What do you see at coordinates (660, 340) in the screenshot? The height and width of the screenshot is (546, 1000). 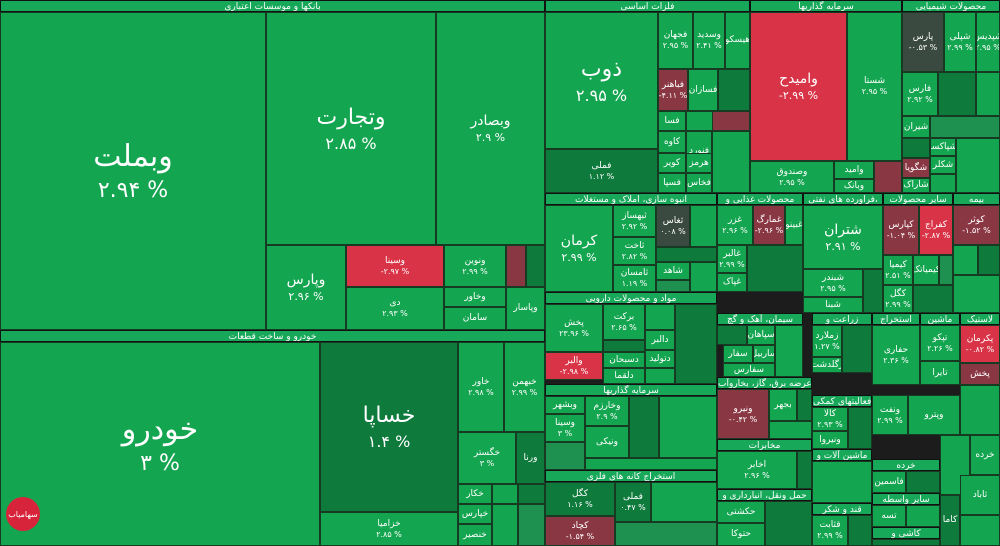 I see `ticker-tile: دالبر` at bounding box center [660, 340].